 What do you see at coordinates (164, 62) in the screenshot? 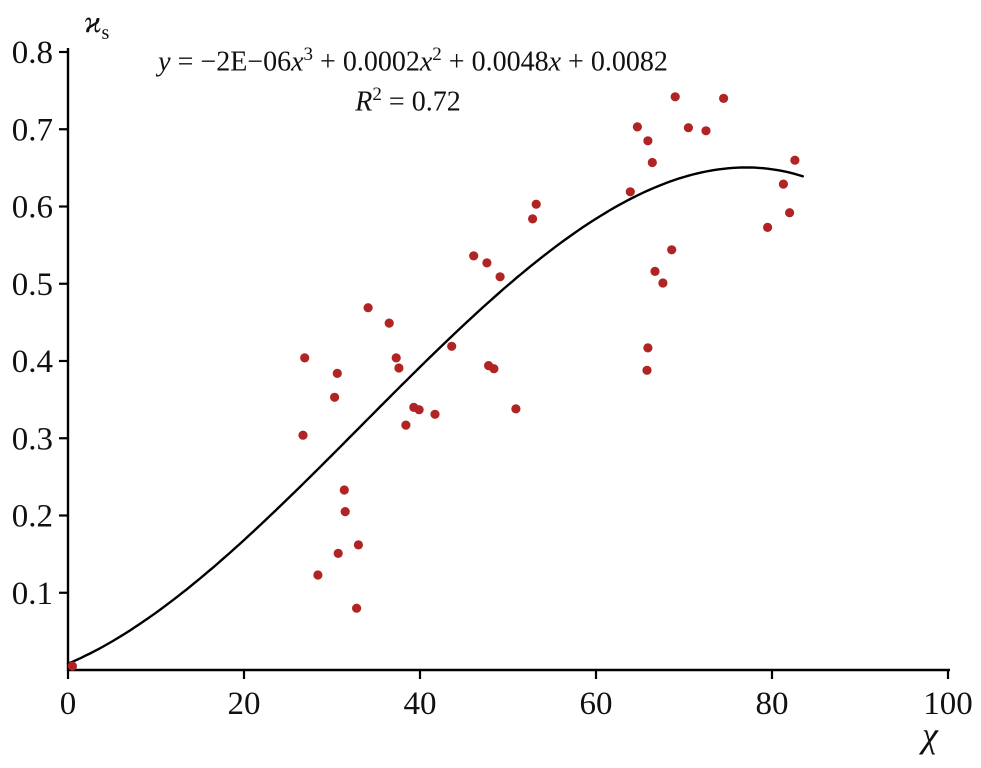
I see `text-fragment: y` at bounding box center [164, 62].